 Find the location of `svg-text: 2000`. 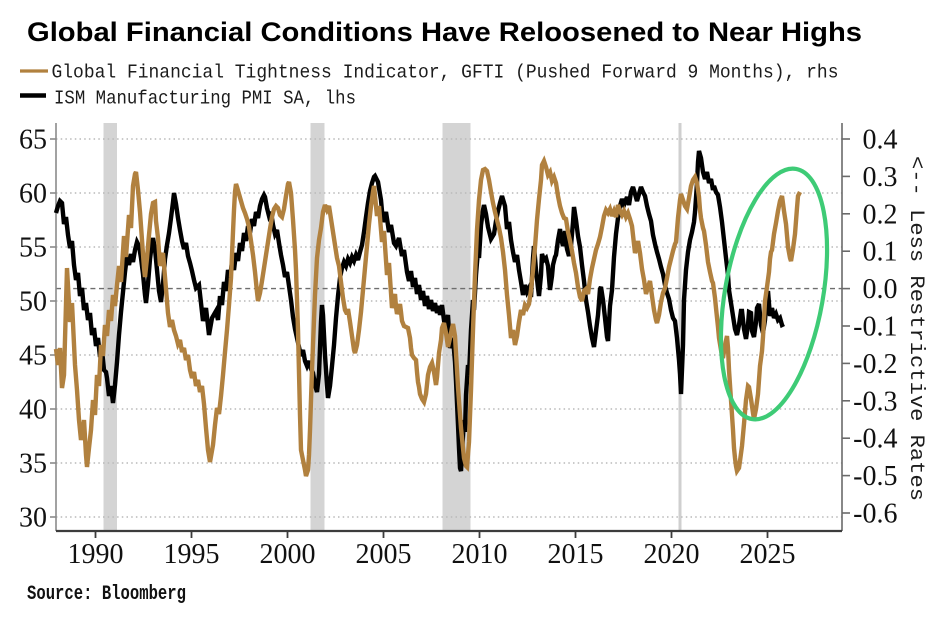

svg-text: 2000 is located at coordinates (288, 554).